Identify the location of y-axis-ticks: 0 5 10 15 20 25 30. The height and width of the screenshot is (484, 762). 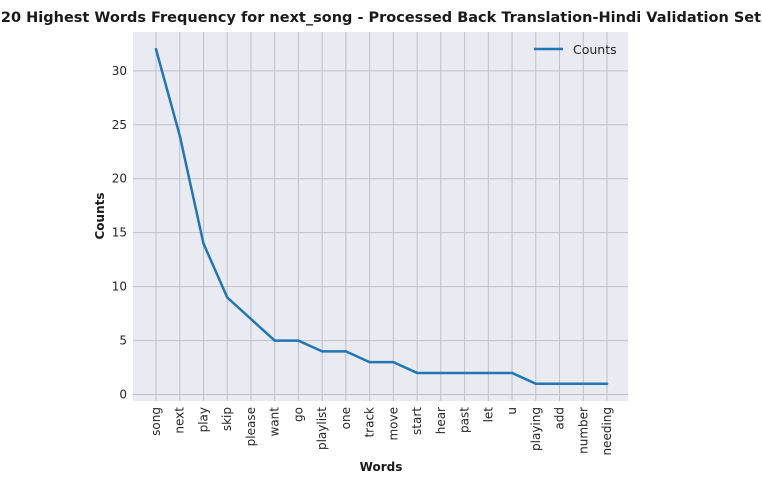
(119, 233).